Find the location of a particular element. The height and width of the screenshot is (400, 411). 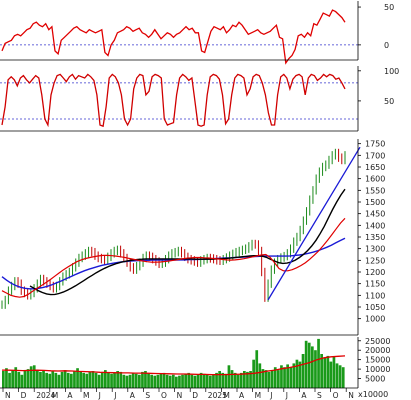

x-tick-label: S is located at coordinates (147, 395).